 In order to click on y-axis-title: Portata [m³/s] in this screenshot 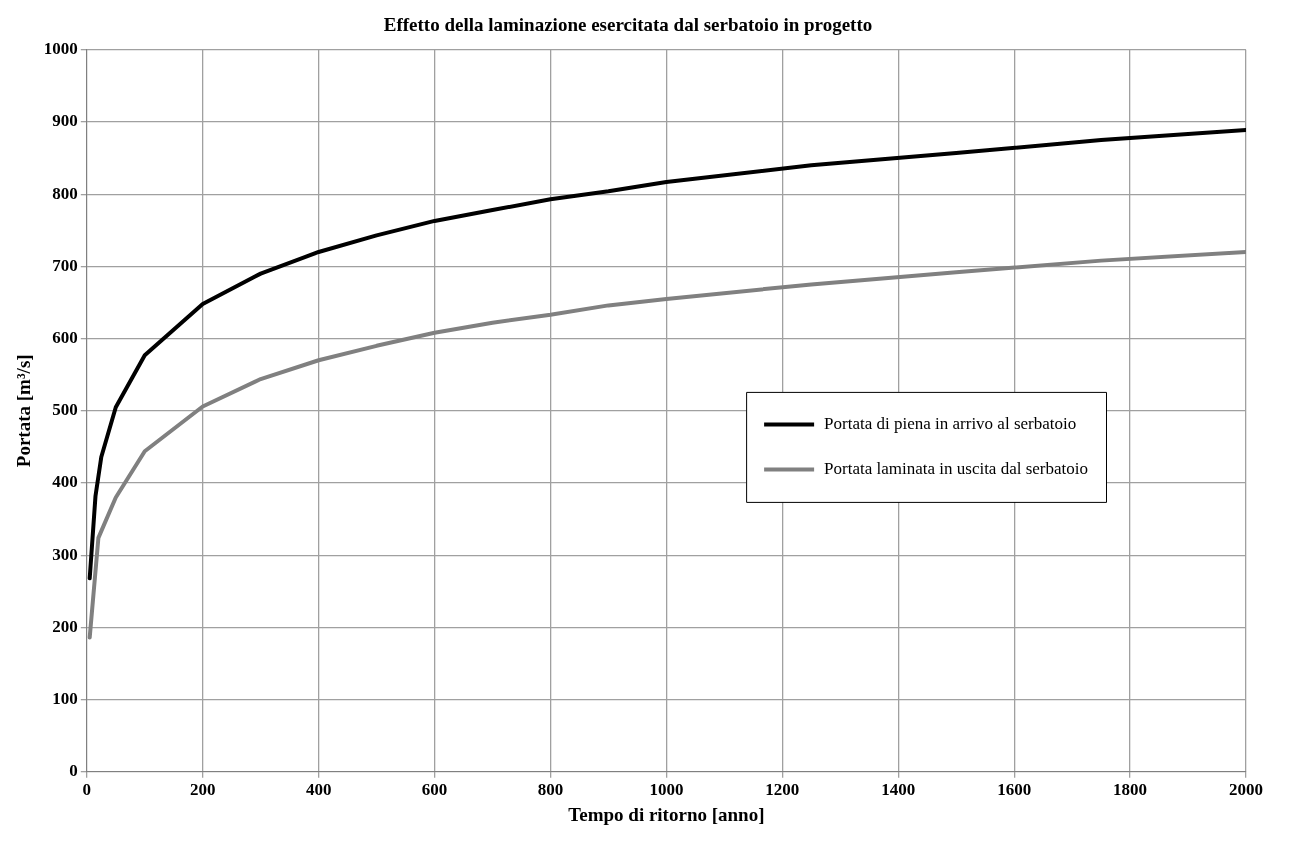, I will do `click(24, 411)`.